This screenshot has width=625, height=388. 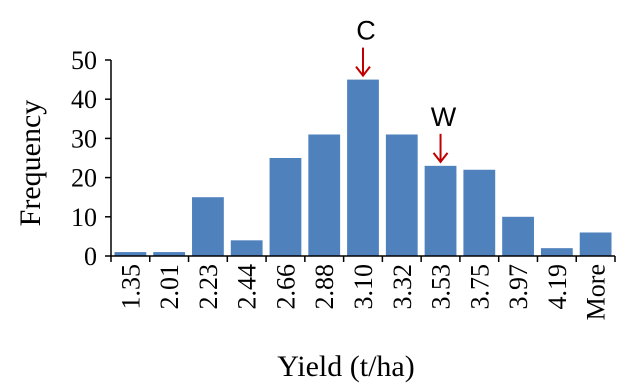 What do you see at coordinates (208, 287) in the screenshot?
I see `x-tick-label-2-23: 2.23` at bounding box center [208, 287].